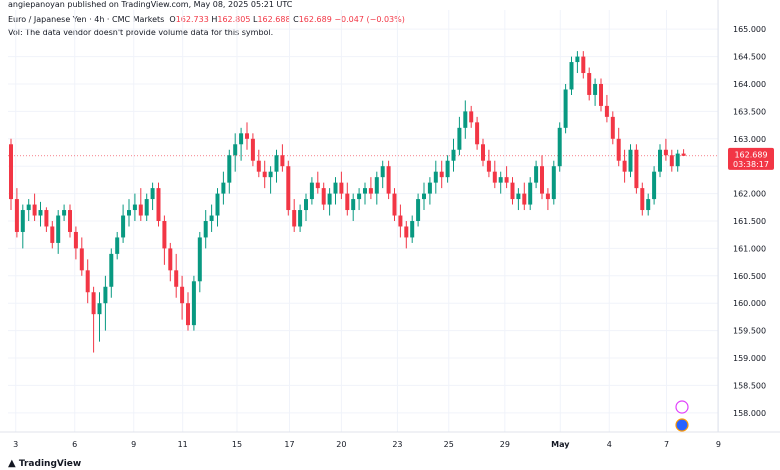 The width and height of the screenshot is (780, 470). Describe the element at coordinates (749, 331) in the screenshot. I see `y-tick-label: 159.500` at that location.